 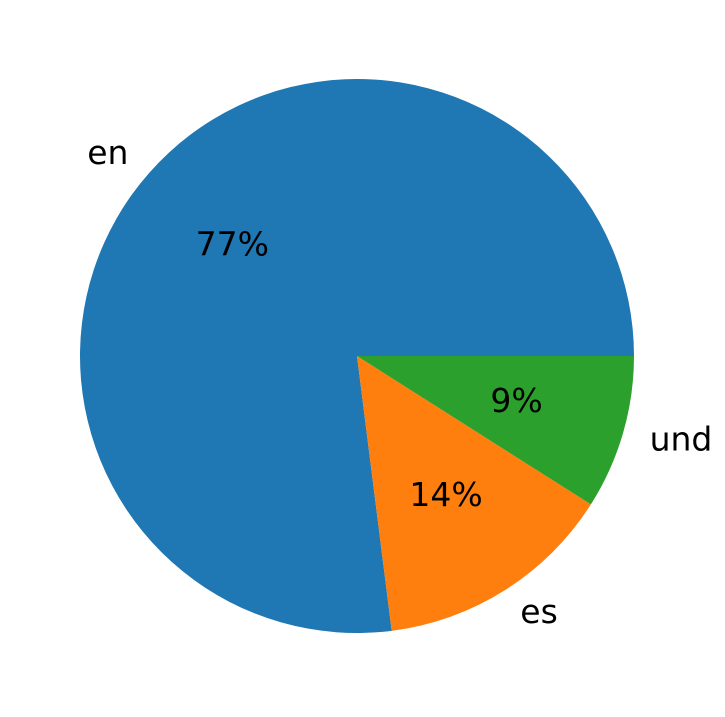 What do you see at coordinates (539, 611) in the screenshot?
I see `slice-label: es` at bounding box center [539, 611].